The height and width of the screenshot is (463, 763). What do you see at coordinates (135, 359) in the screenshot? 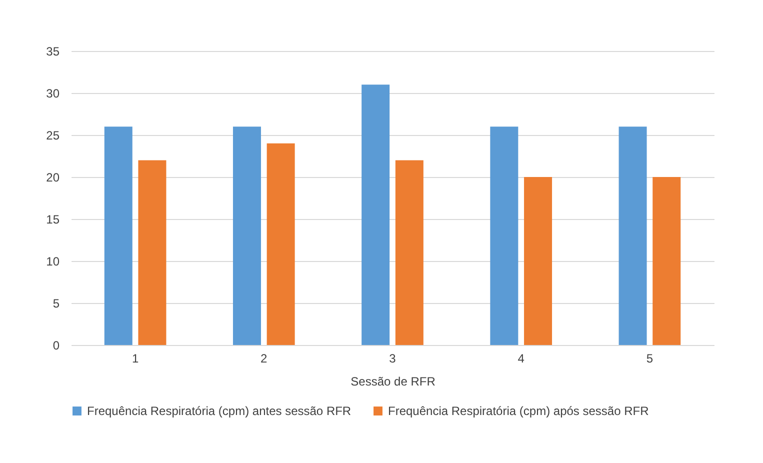
I see `x-tick-label: 1` at bounding box center [135, 359].